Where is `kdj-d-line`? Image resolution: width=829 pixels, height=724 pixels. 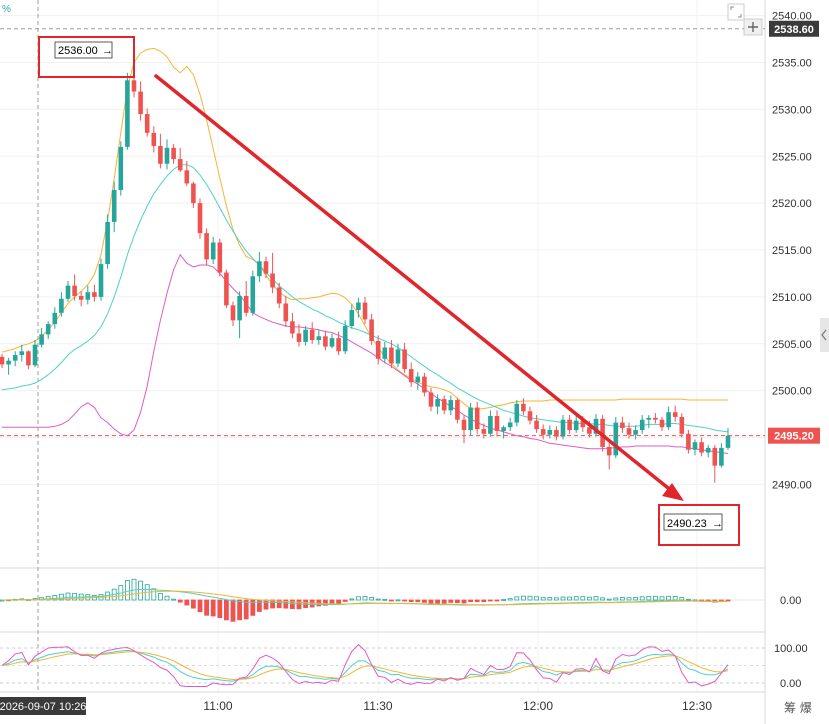 kdj-d-line is located at coordinates (365, 666).